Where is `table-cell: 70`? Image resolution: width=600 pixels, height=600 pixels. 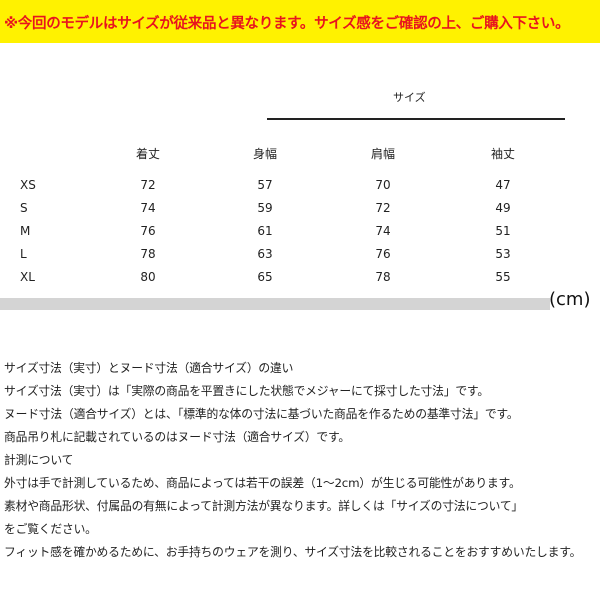 table-cell: 70 is located at coordinates (383, 185).